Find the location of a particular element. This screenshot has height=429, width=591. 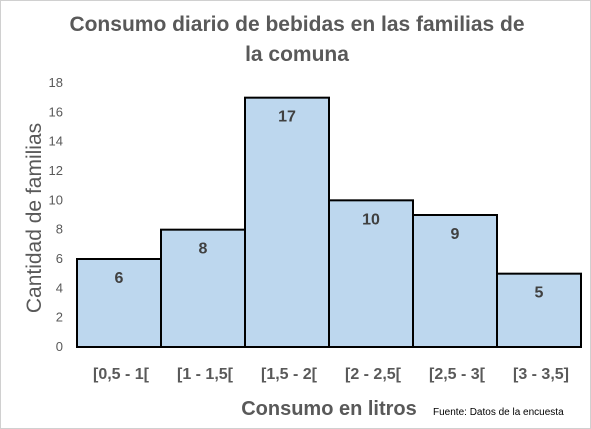

y-tick-label: 18 is located at coordinates (56, 82).